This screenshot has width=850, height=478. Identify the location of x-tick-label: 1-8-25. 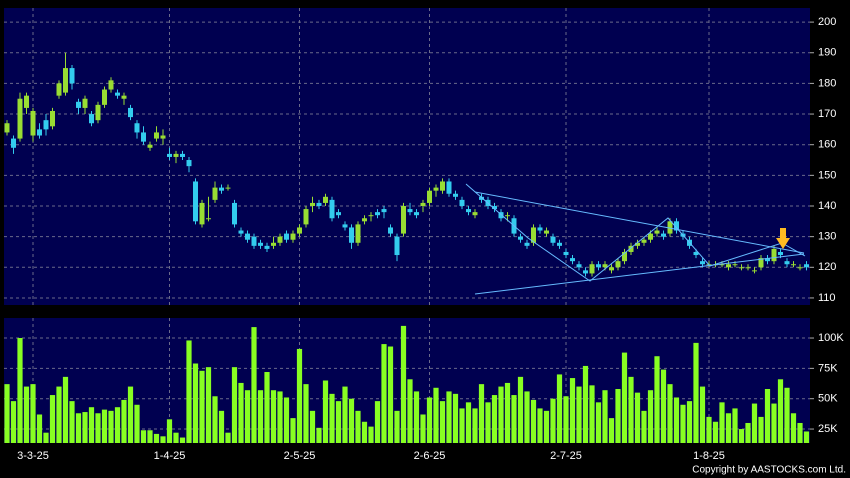
(709, 456).